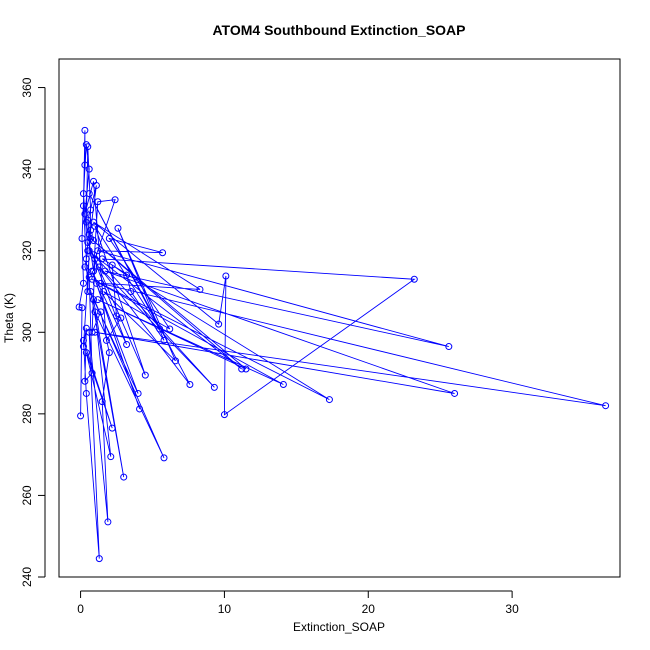 Image resolution: width=650 pixels, height=650 pixels. Describe the element at coordinates (27, 169) in the screenshot. I see `y-tick-label: 340` at that location.